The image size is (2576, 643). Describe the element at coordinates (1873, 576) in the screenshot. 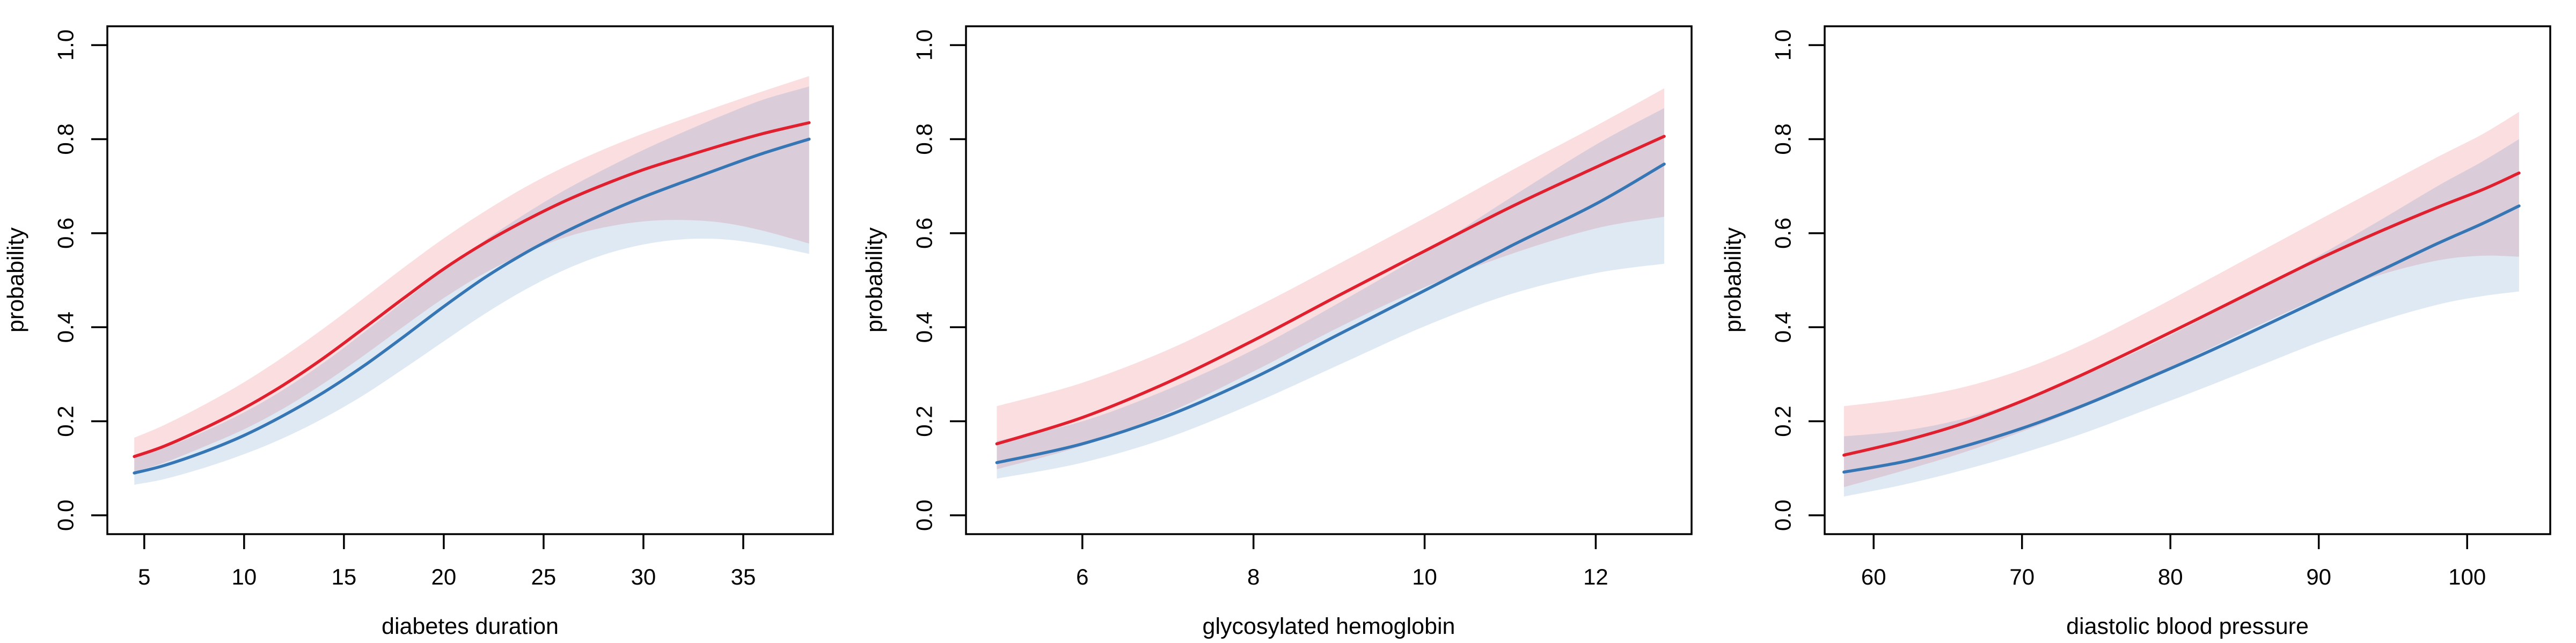

I see `x-tick-label: 60` at that location.